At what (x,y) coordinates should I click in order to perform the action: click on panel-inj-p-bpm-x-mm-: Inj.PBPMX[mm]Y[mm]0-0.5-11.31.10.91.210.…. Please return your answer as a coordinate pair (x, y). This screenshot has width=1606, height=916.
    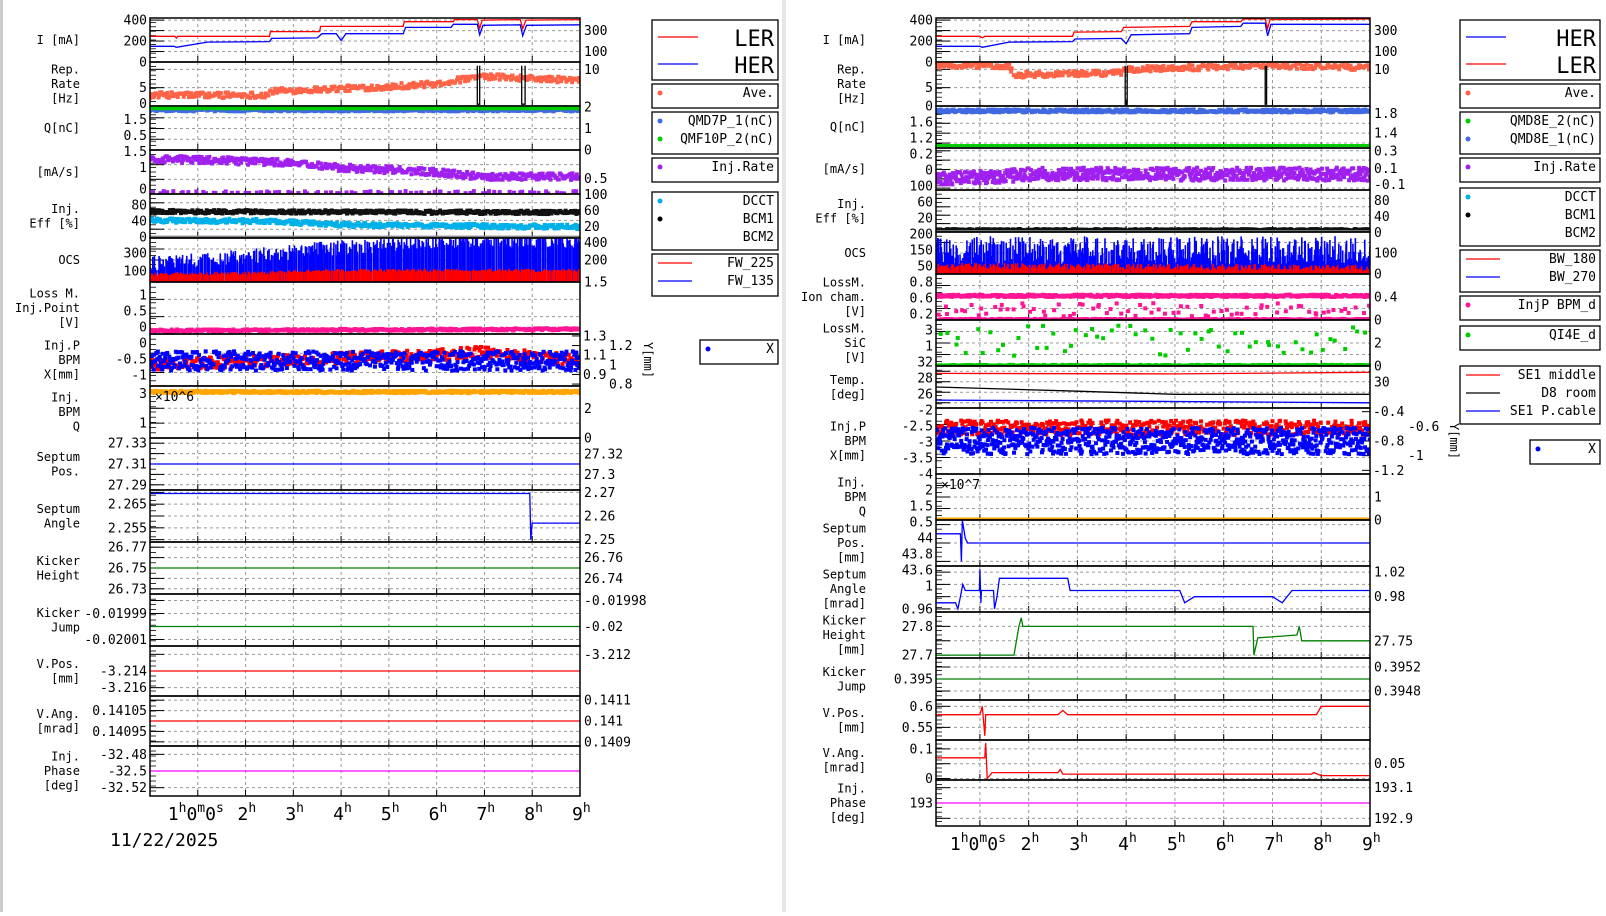
    Looking at the image, I should click on (349, 360).